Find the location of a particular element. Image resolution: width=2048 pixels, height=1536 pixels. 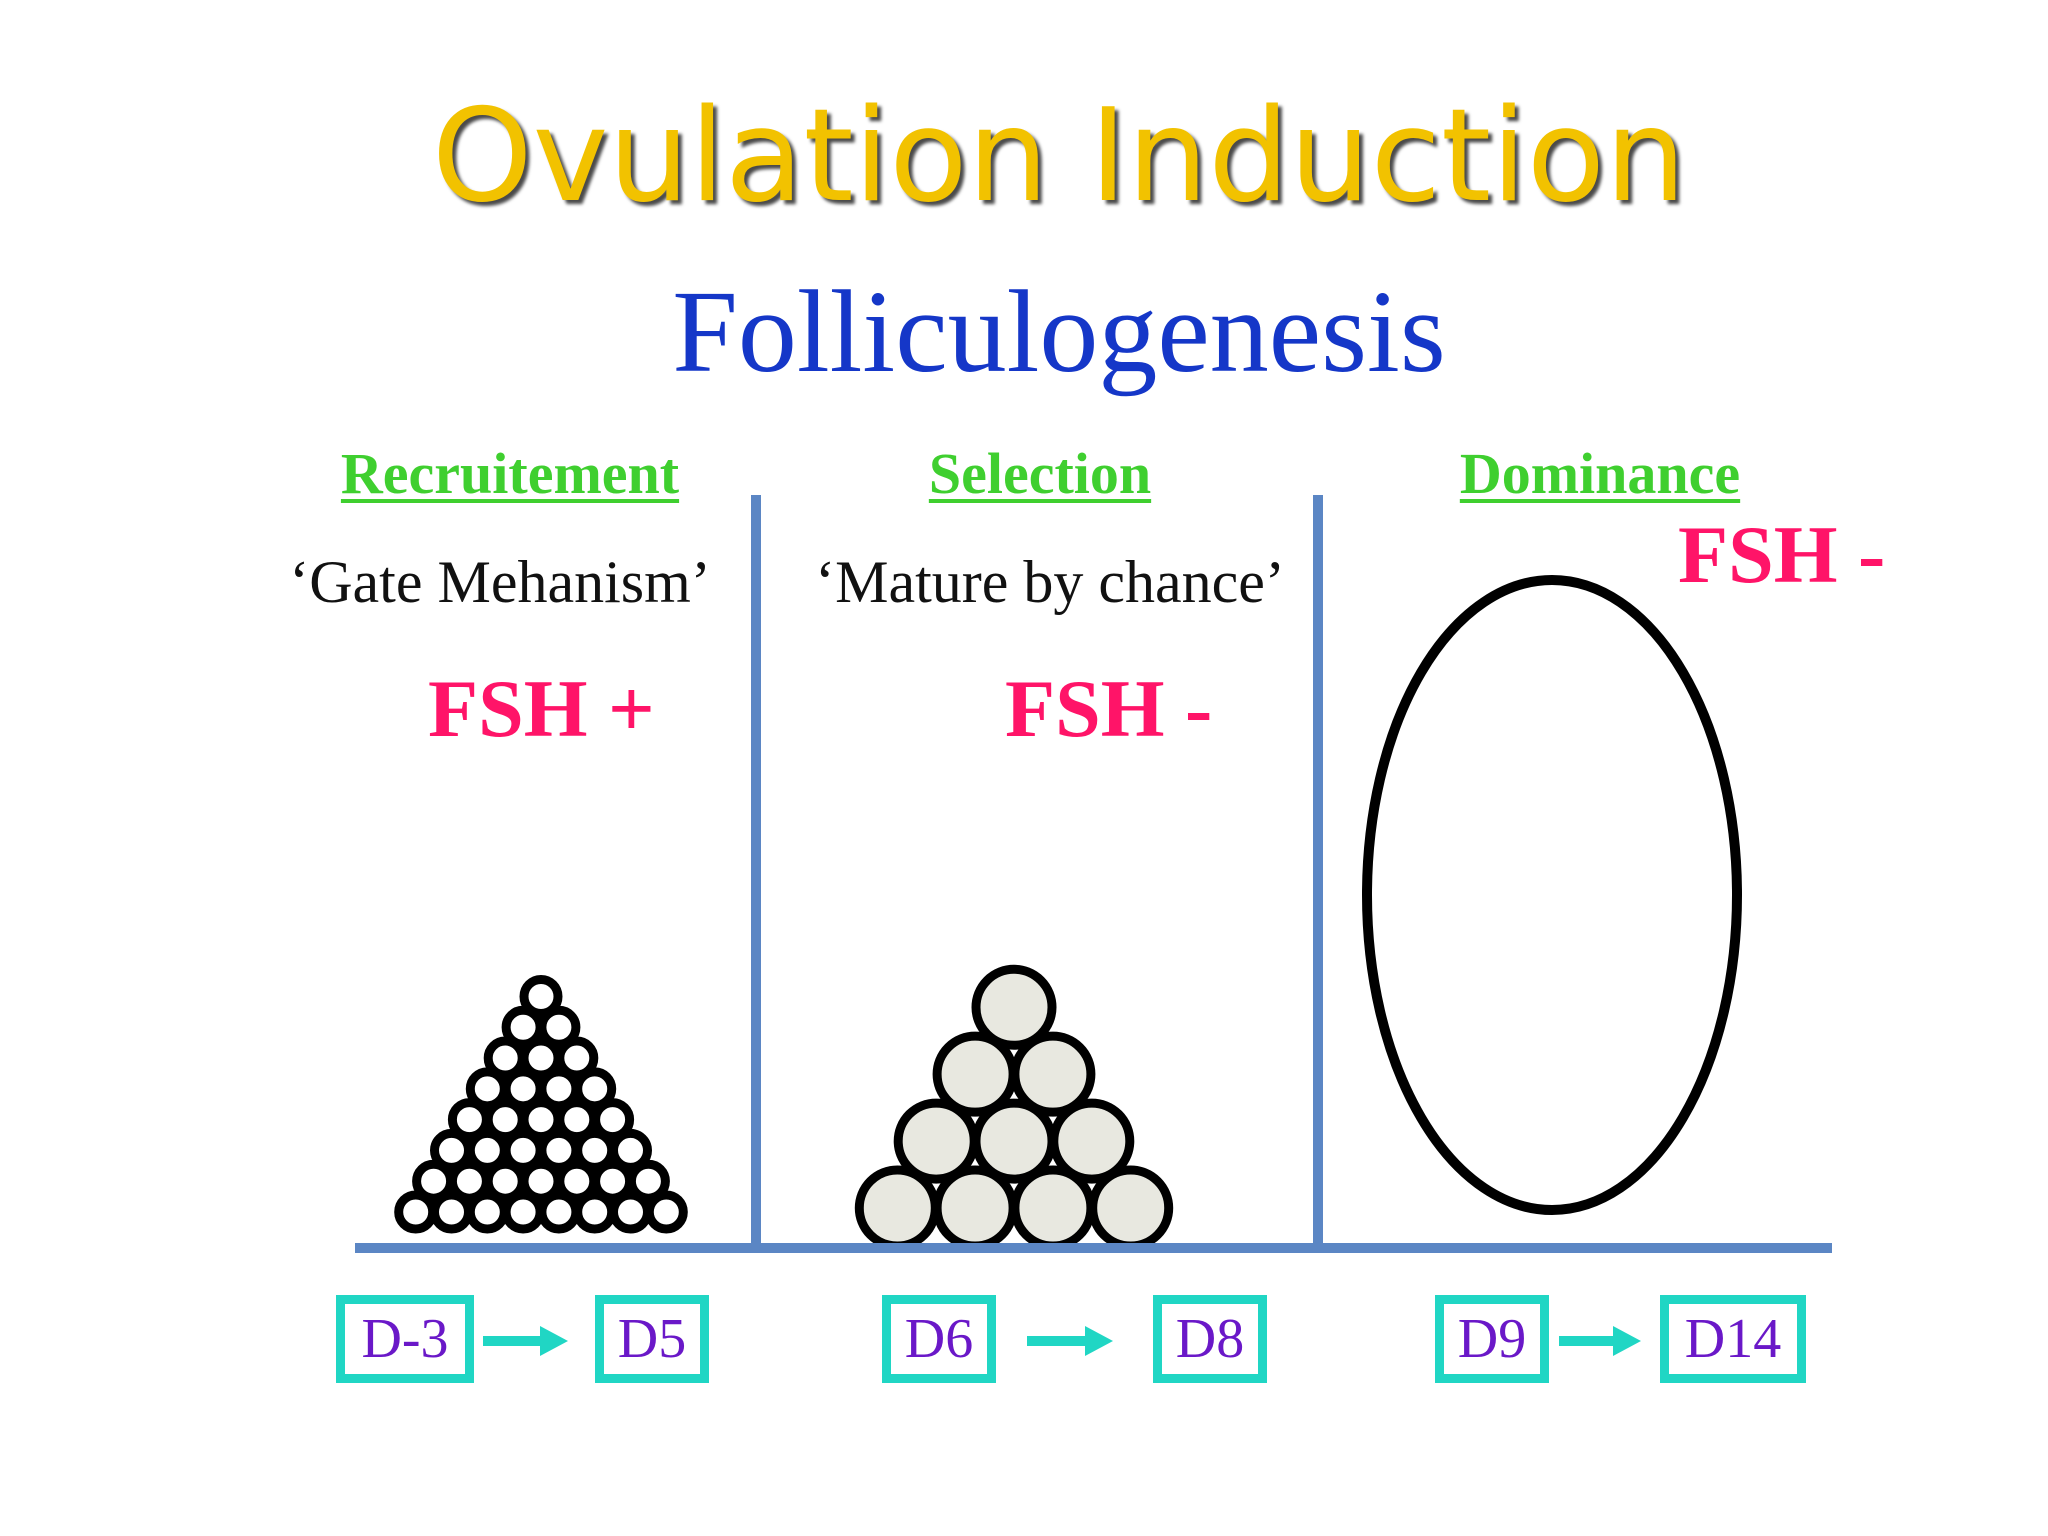

recruitement-follicle-pyramid is located at coordinates (541, 1104).